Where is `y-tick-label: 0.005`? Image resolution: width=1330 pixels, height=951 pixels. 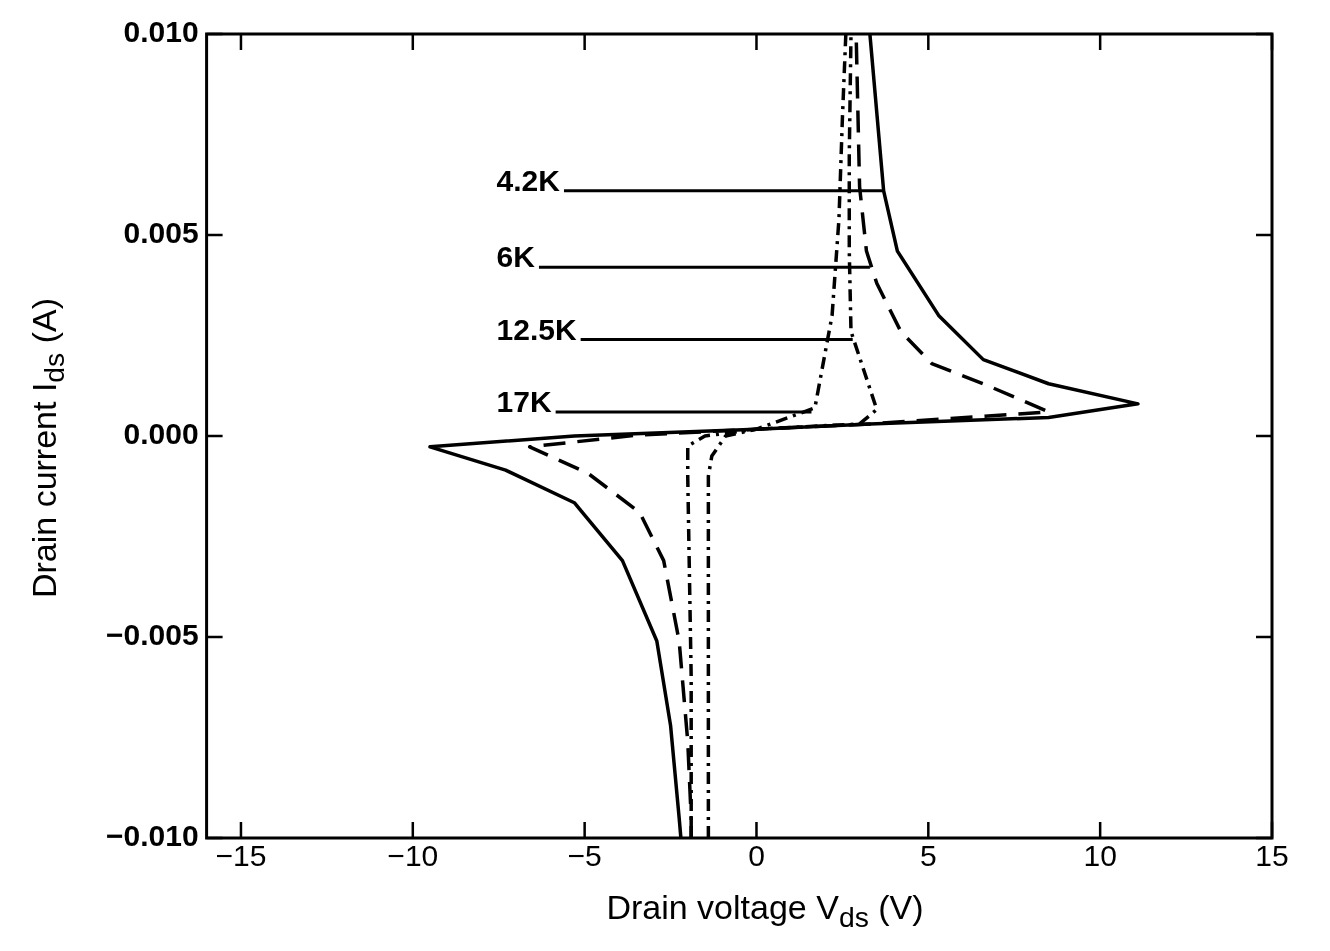 y-tick-label: 0.005 is located at coordinates (161, 233).